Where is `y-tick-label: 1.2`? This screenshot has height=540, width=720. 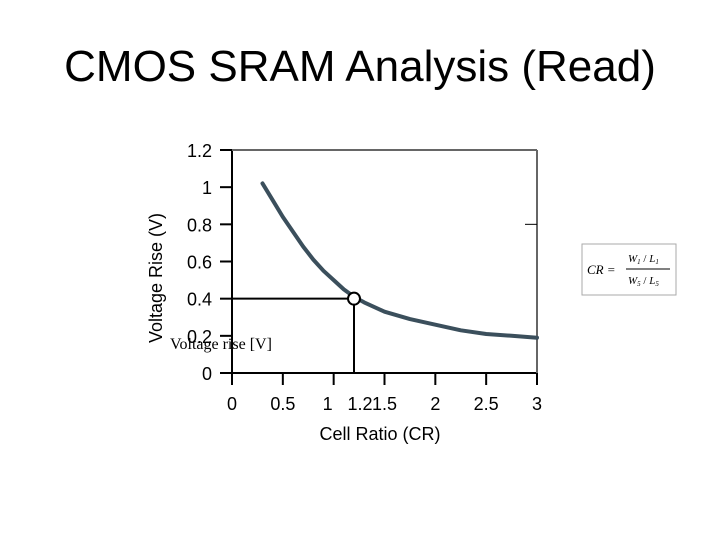 y-tick-label: 1.2 is located at coordinates (199, 151).